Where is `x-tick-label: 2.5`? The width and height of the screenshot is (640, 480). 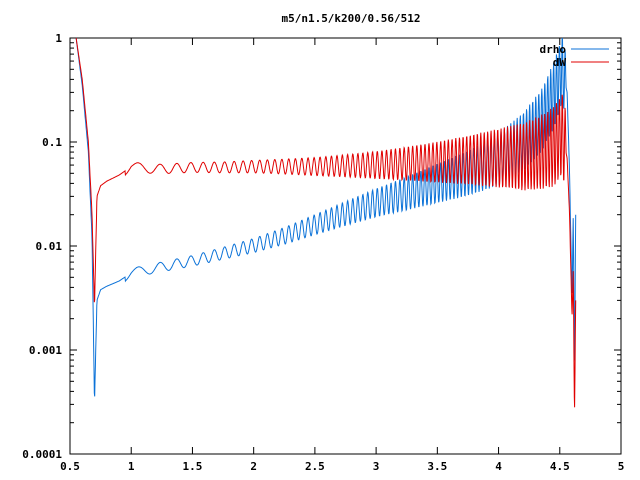
x-tick-label: 2.5 is located at coordinates (315, 466).